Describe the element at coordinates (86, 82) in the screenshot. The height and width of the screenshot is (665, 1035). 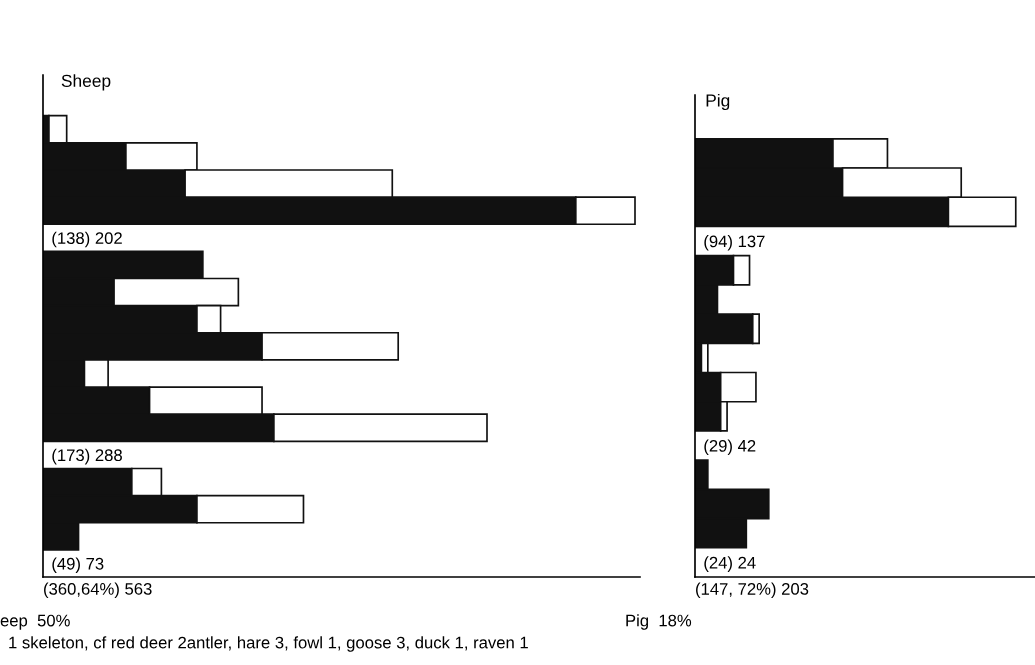
I see `chart-title: Sheep` at that location.